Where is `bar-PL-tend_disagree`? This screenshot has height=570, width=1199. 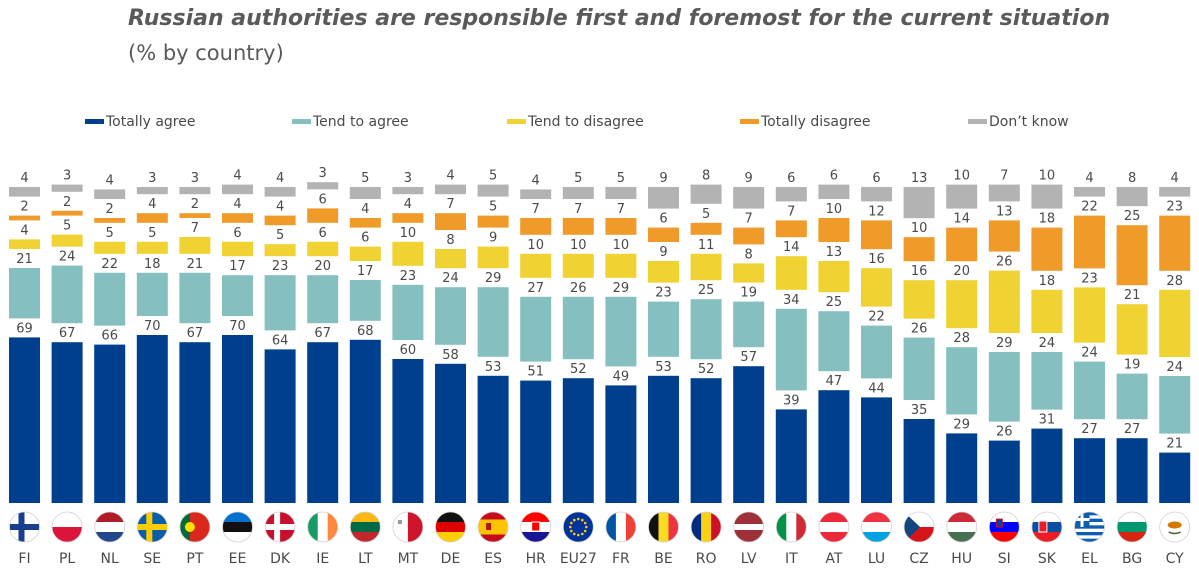 bar-PL-tend_disagree is located at coordinates (67, 240).